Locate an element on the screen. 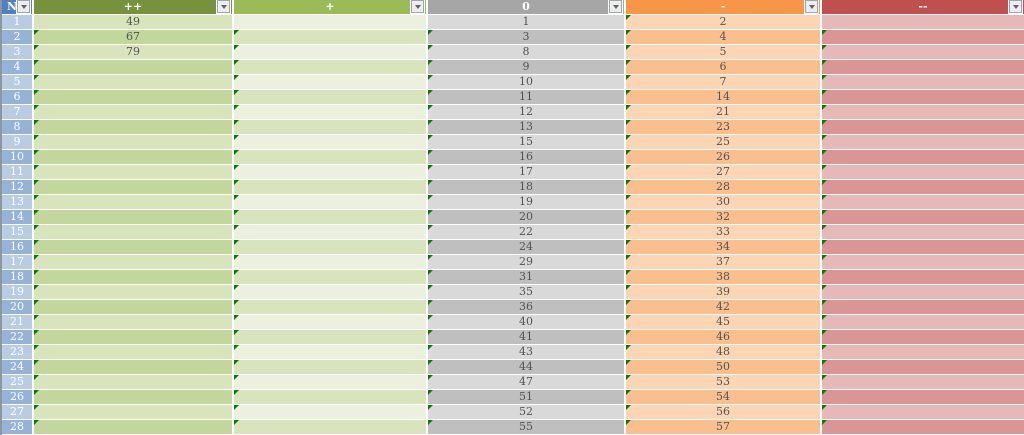 The image size is (1024, 435). cell-plus2-row14 is located at coordinates (134, 217).